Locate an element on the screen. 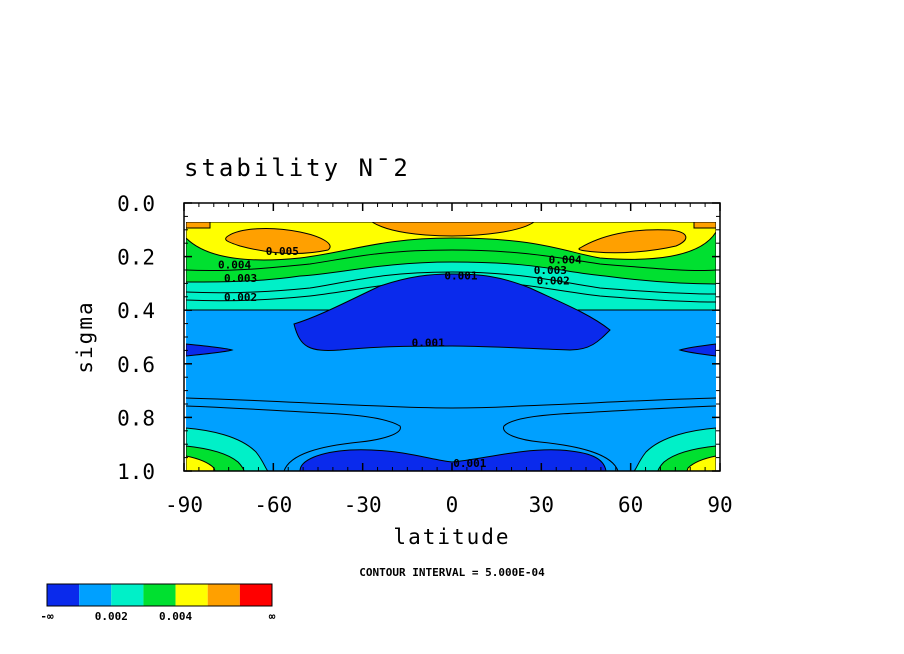 The width and height of the screenshot is (904, 654). contour-line-c is located at coordinates (451, 260).